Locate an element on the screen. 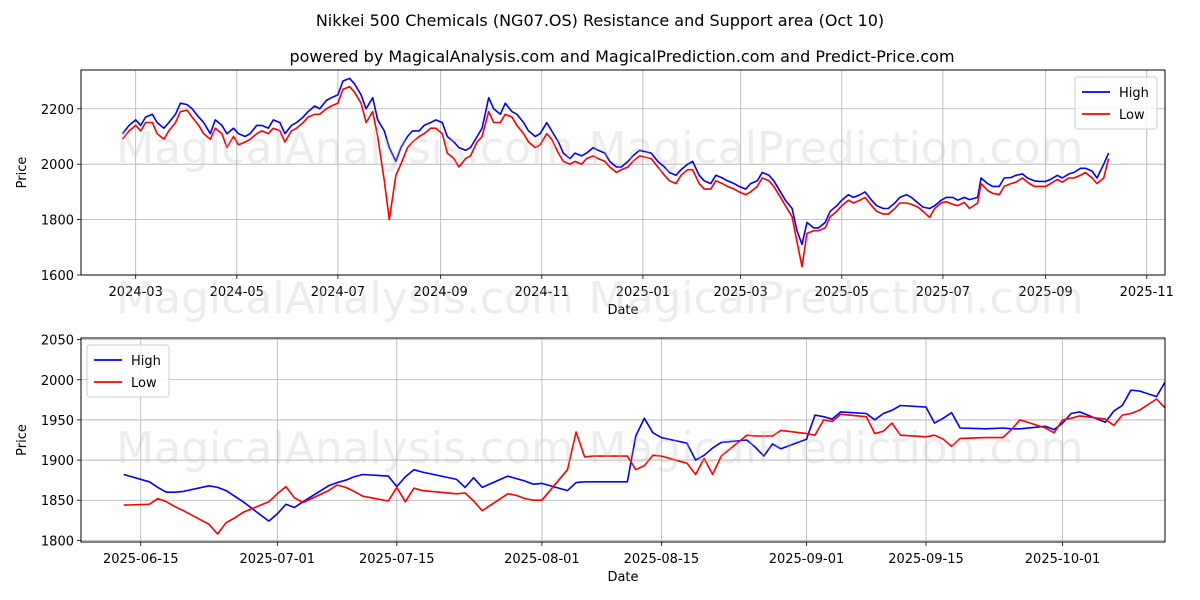 This screenshot has width=1200, height=600. y-tick-label: 1850 is located at coordinates (57, 501).